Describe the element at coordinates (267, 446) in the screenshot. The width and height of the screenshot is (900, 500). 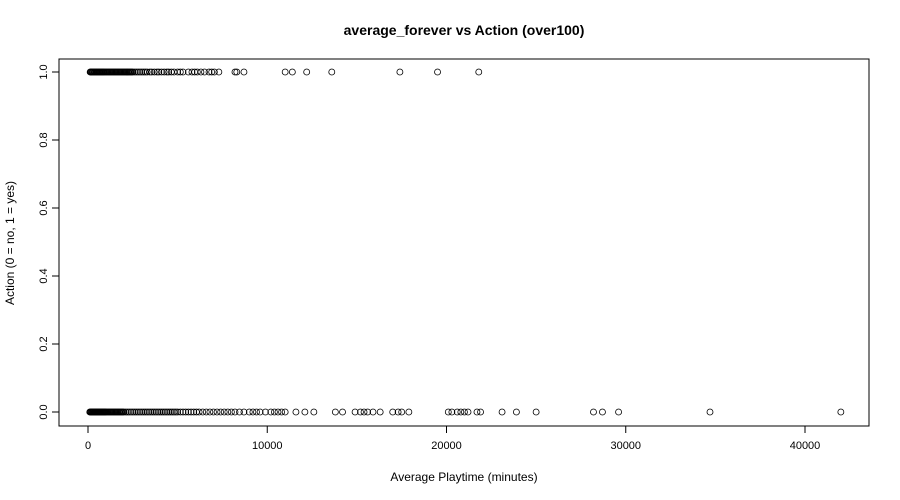
I see `x-tick-label: 10000` at that location.